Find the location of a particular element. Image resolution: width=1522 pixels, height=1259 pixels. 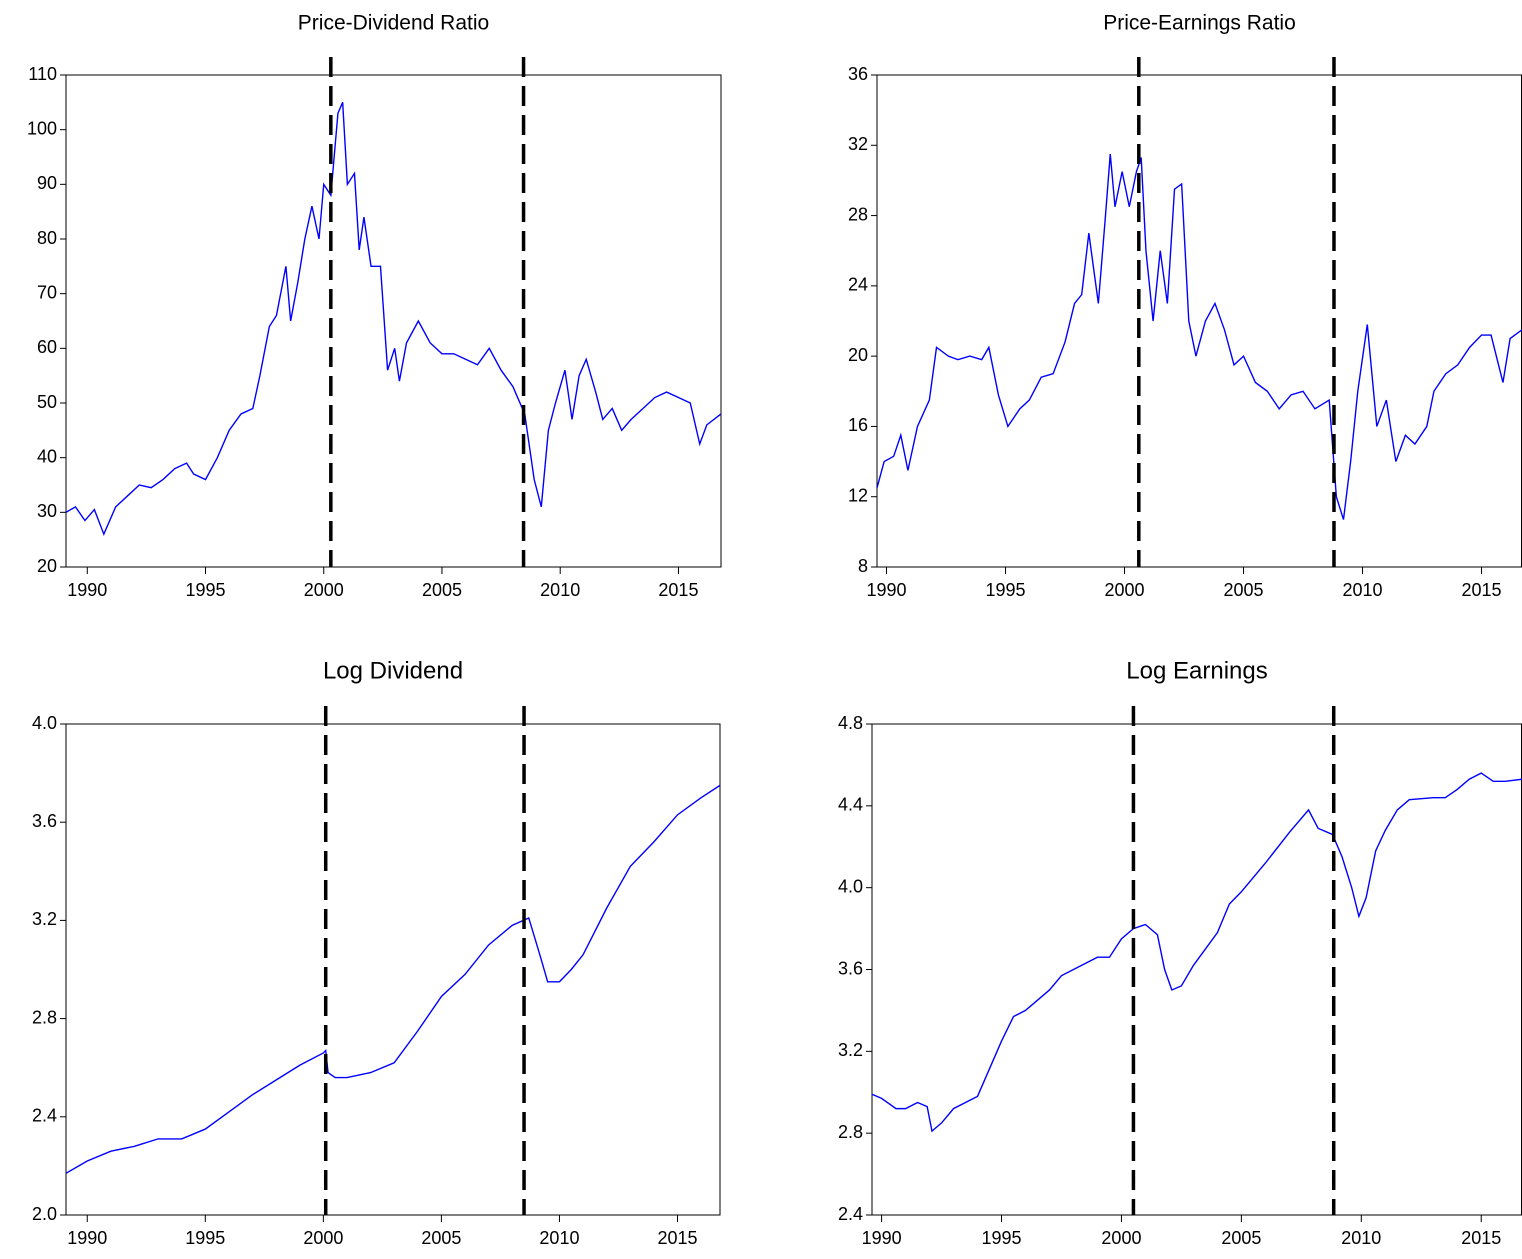

y-tick-label: 40 is located at coordinates (47, 456).